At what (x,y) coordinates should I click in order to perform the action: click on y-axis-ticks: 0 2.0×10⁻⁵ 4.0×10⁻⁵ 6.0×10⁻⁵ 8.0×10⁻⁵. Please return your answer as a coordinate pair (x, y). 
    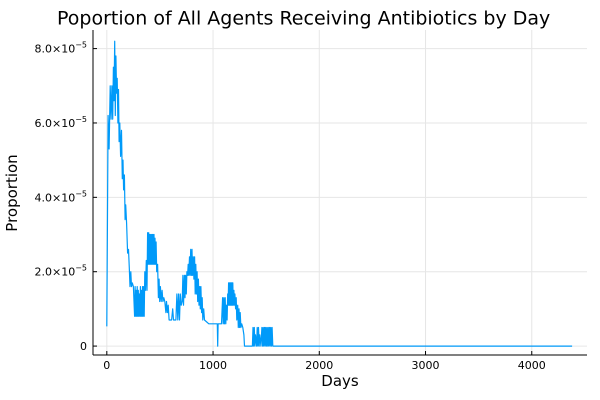
    Looking at the image, I should click on (65, 197).